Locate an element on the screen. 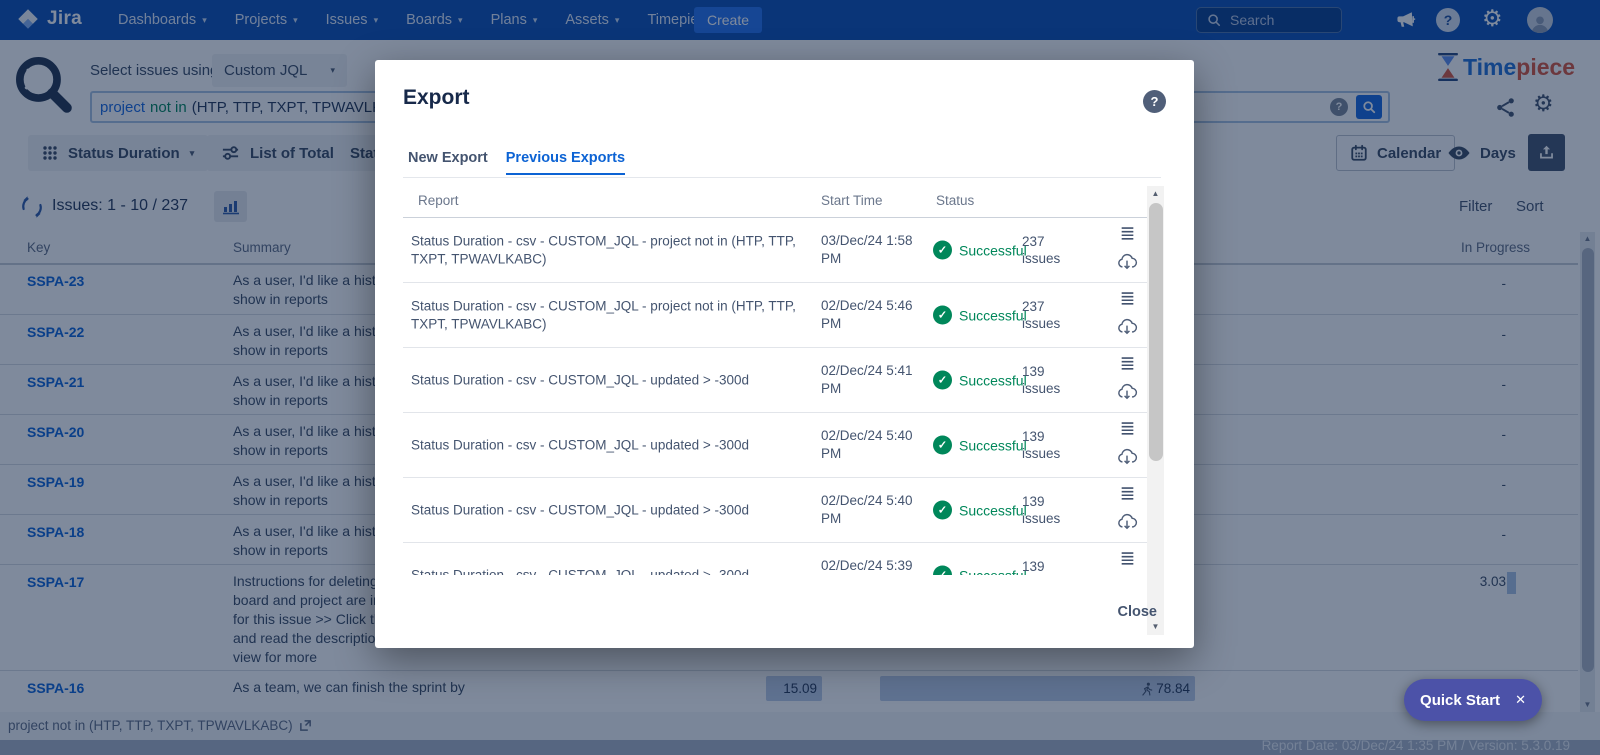  tabs-divider is located at coordinates (782, 177).